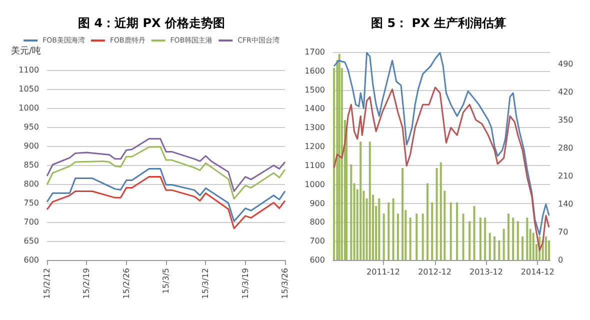  What do you see at coordinates (486, 272) in the screenshot?
I see `x-tick-label: 2013-12` at bounding box center [486, 272].